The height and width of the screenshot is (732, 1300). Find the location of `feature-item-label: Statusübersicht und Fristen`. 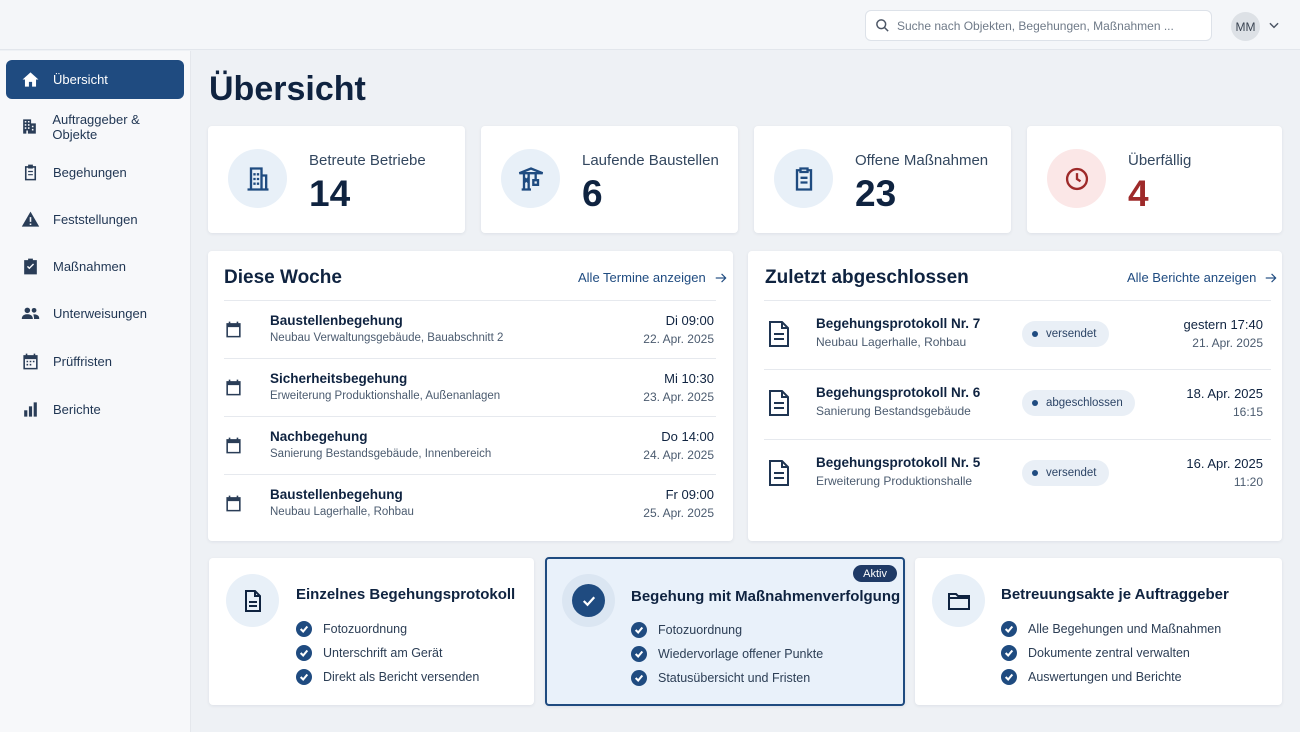

feature-item-label: Statusübersicht und Fristen is located at coordinates (734, 678).